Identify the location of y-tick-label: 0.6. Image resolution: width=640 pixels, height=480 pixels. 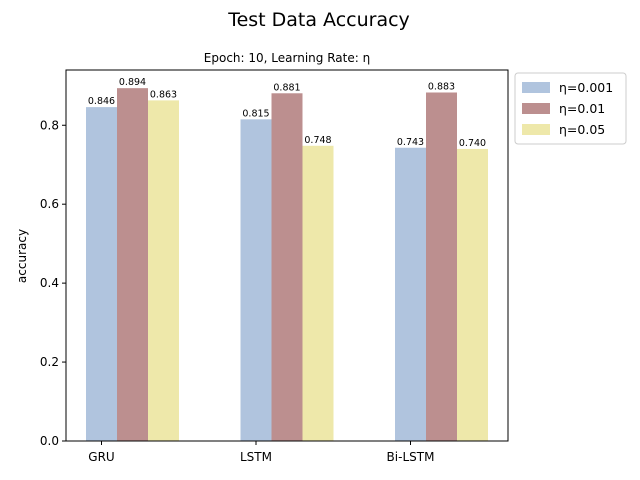
(49, 204).